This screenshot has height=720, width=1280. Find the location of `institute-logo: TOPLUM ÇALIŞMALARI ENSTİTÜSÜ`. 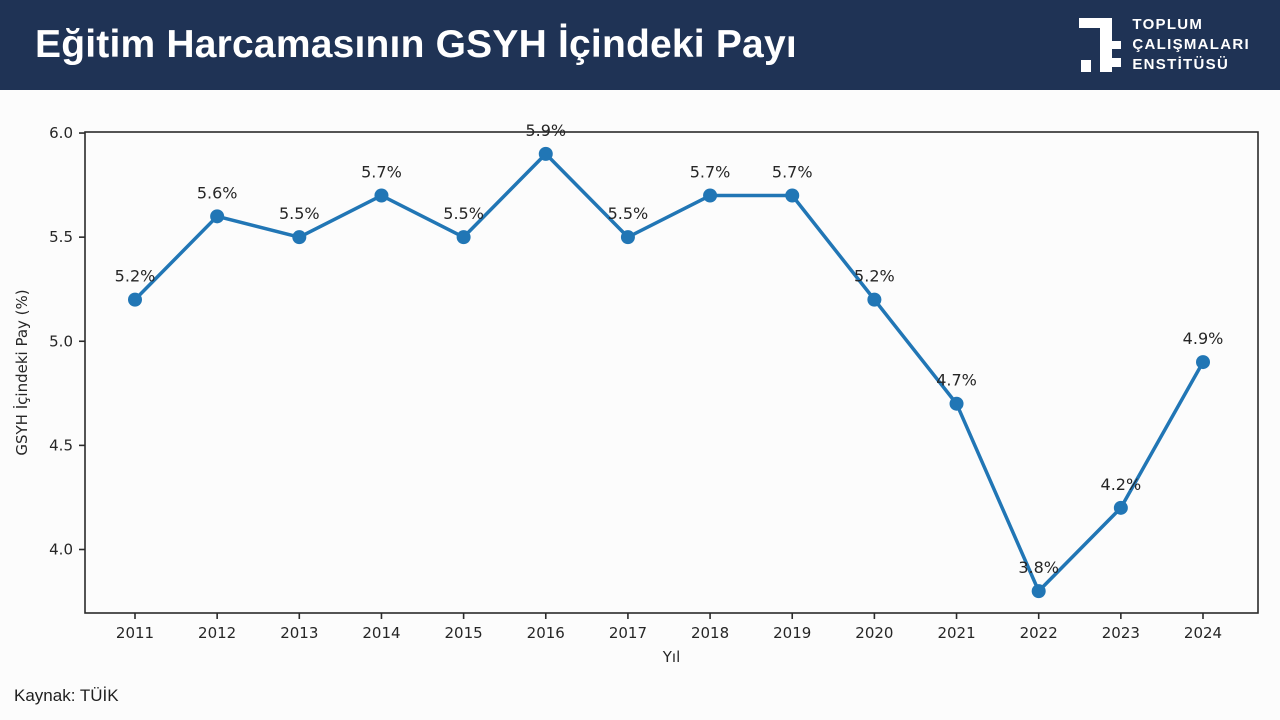

institute-logo: TOPLUM ÇALIŞMALARI ENSTİTÜSÜ is located at coordinates (1164, 45).